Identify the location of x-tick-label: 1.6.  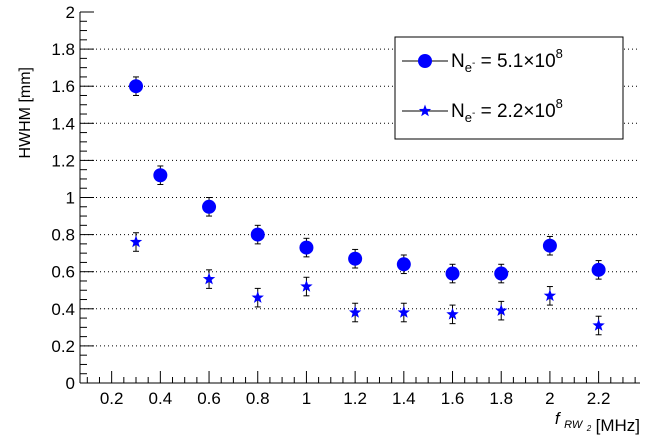
(453, 398).